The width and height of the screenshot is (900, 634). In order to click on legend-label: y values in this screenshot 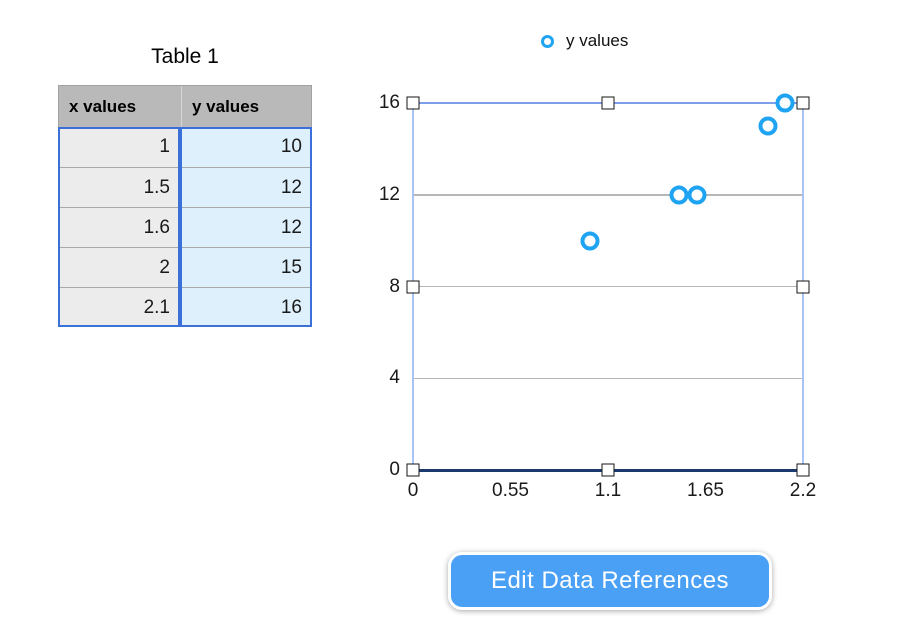, I will do `click(597, 40)`.